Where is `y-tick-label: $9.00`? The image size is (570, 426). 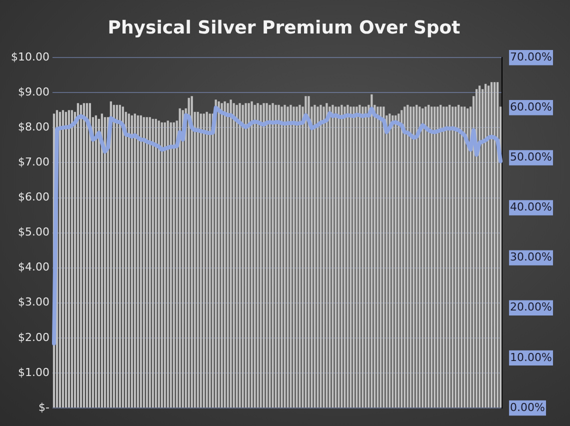 y-tick-label: $9.00 is located at coordinates (34, 92).